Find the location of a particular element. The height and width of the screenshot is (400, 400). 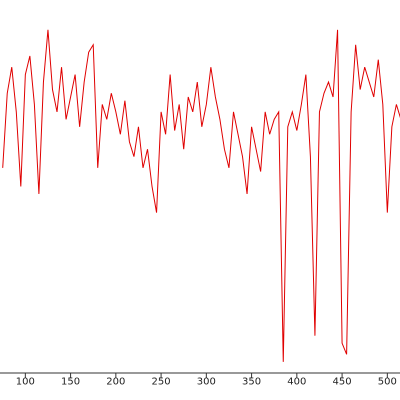

x-tick-label: 400 is located at coordinates (296, 381).